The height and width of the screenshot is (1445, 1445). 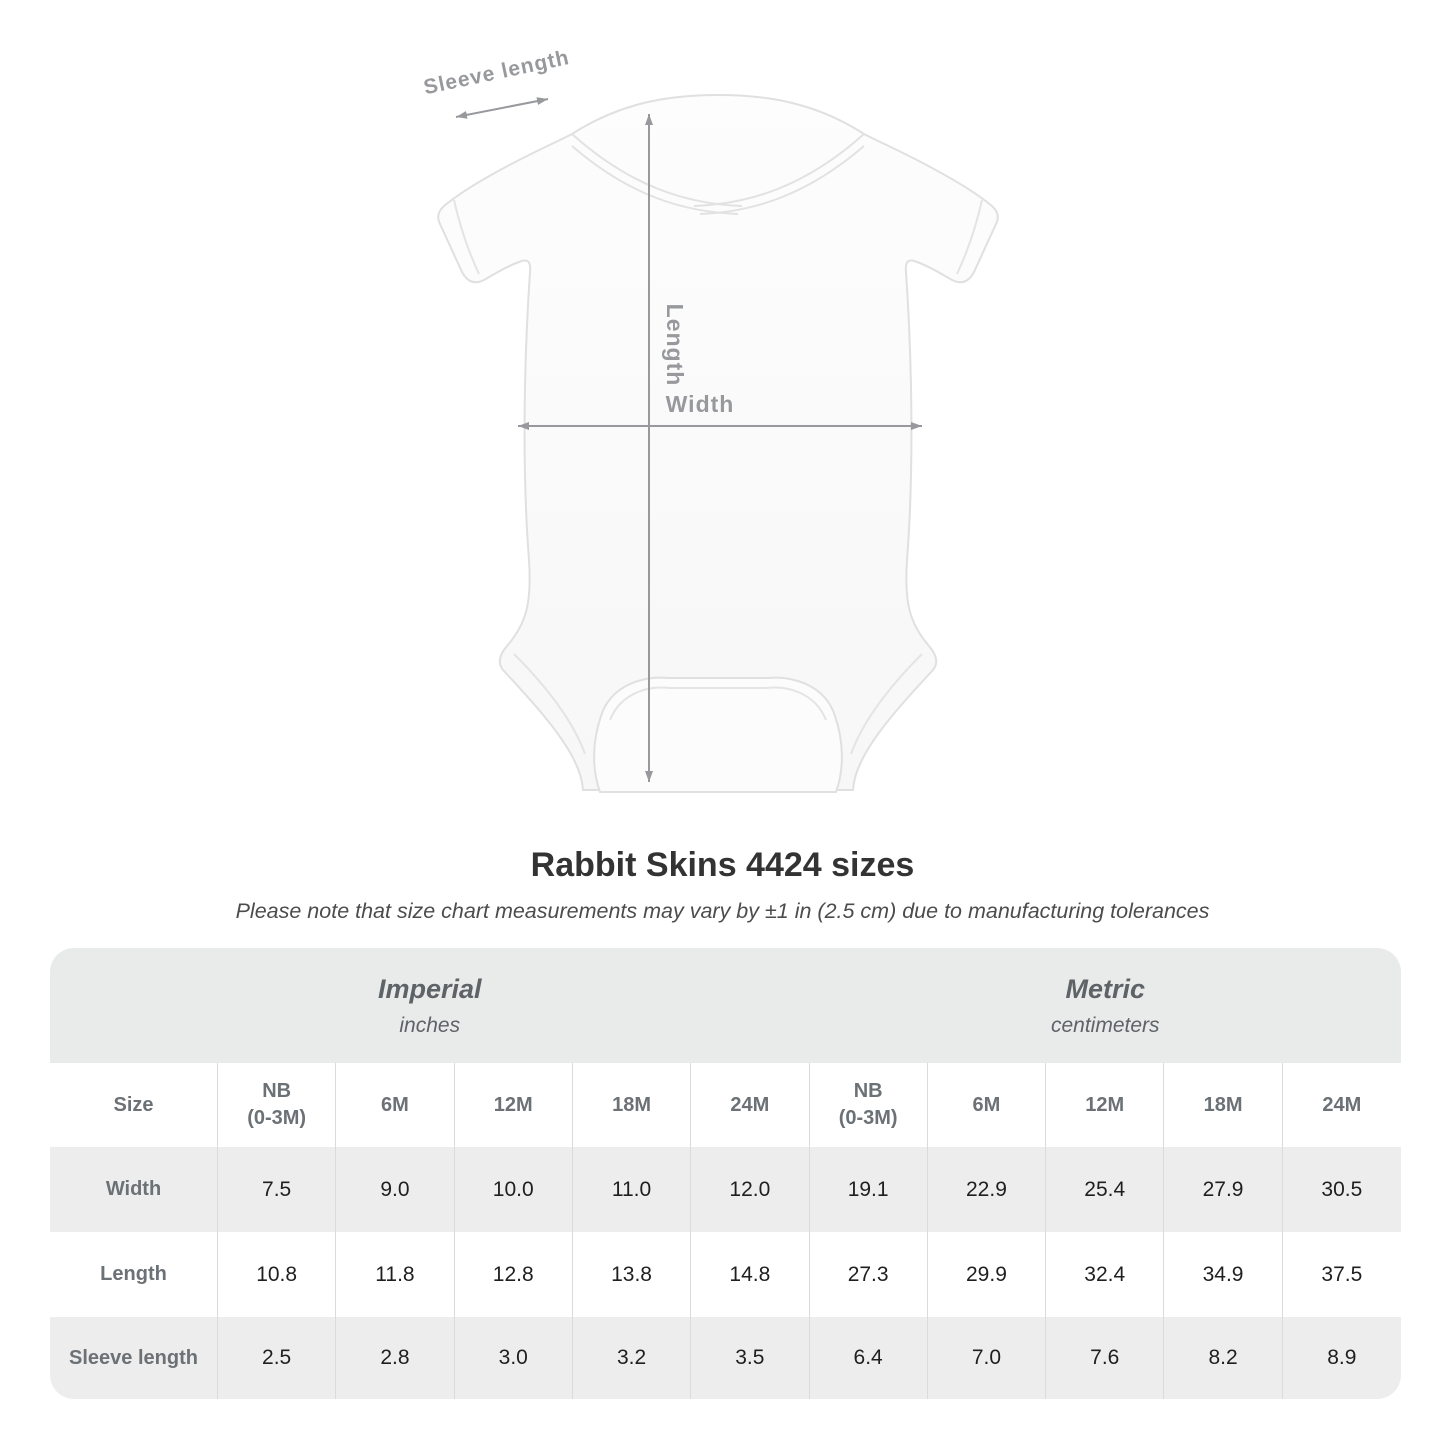 I want to click on row-label-sleeve-length: Sleeve length, so click(x=134, y=1358).